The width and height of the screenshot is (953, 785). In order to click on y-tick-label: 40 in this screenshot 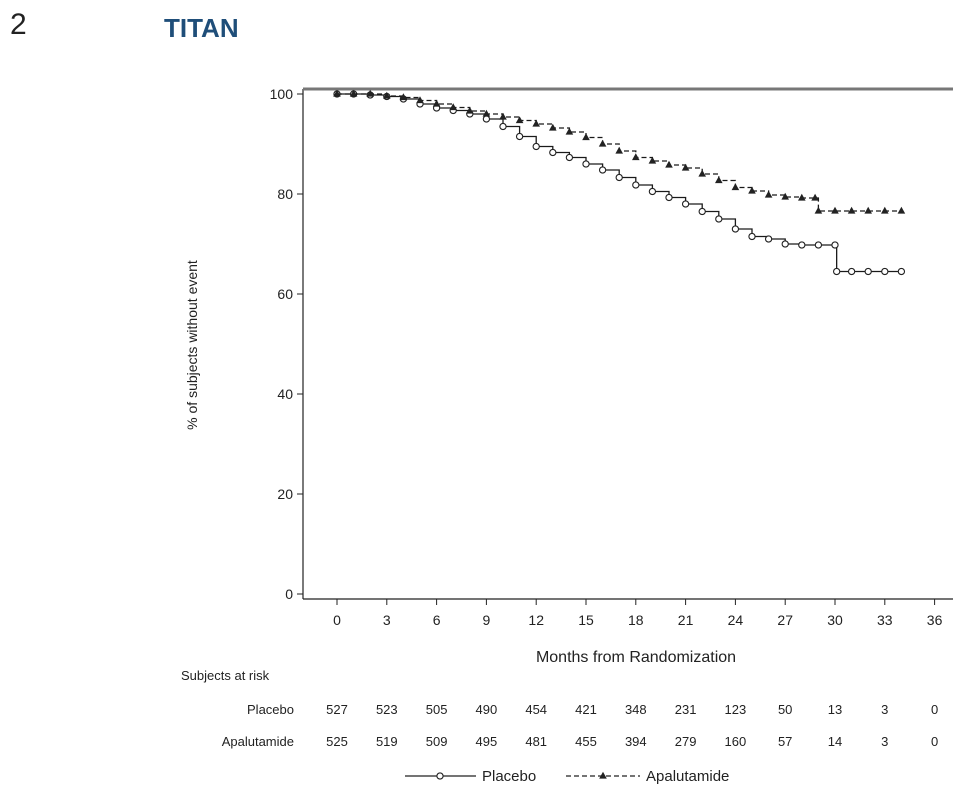, I will do `click(285, 394)`.